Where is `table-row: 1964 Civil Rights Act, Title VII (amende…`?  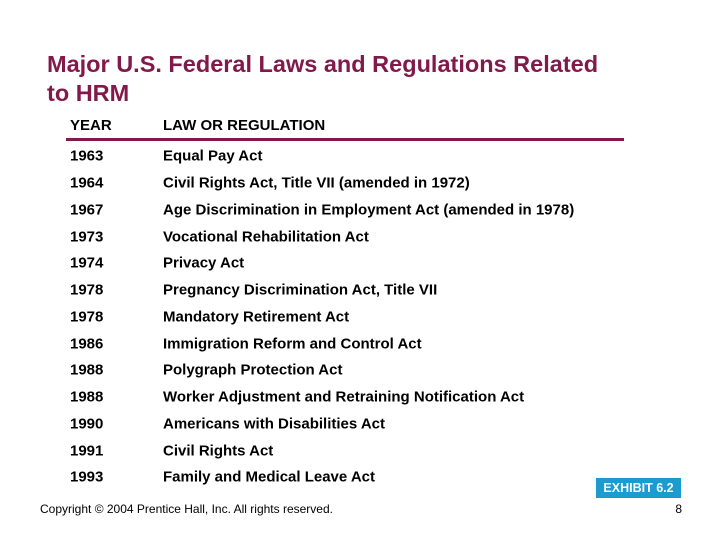
table-row: 1964 Civil Rights Act, Title VII (amende… is located at coordinates (360, 183).